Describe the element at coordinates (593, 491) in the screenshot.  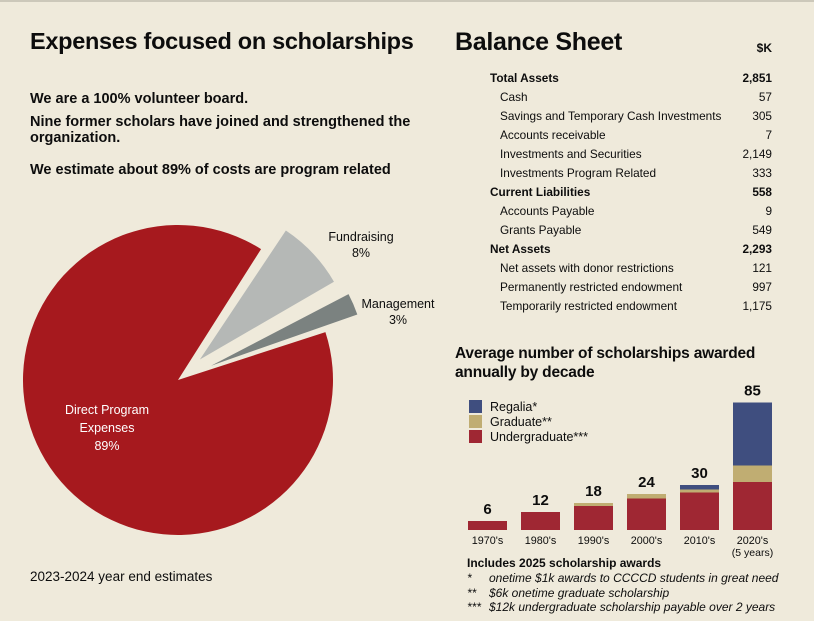
I see `bar-total-1990-s: 18` at that location.